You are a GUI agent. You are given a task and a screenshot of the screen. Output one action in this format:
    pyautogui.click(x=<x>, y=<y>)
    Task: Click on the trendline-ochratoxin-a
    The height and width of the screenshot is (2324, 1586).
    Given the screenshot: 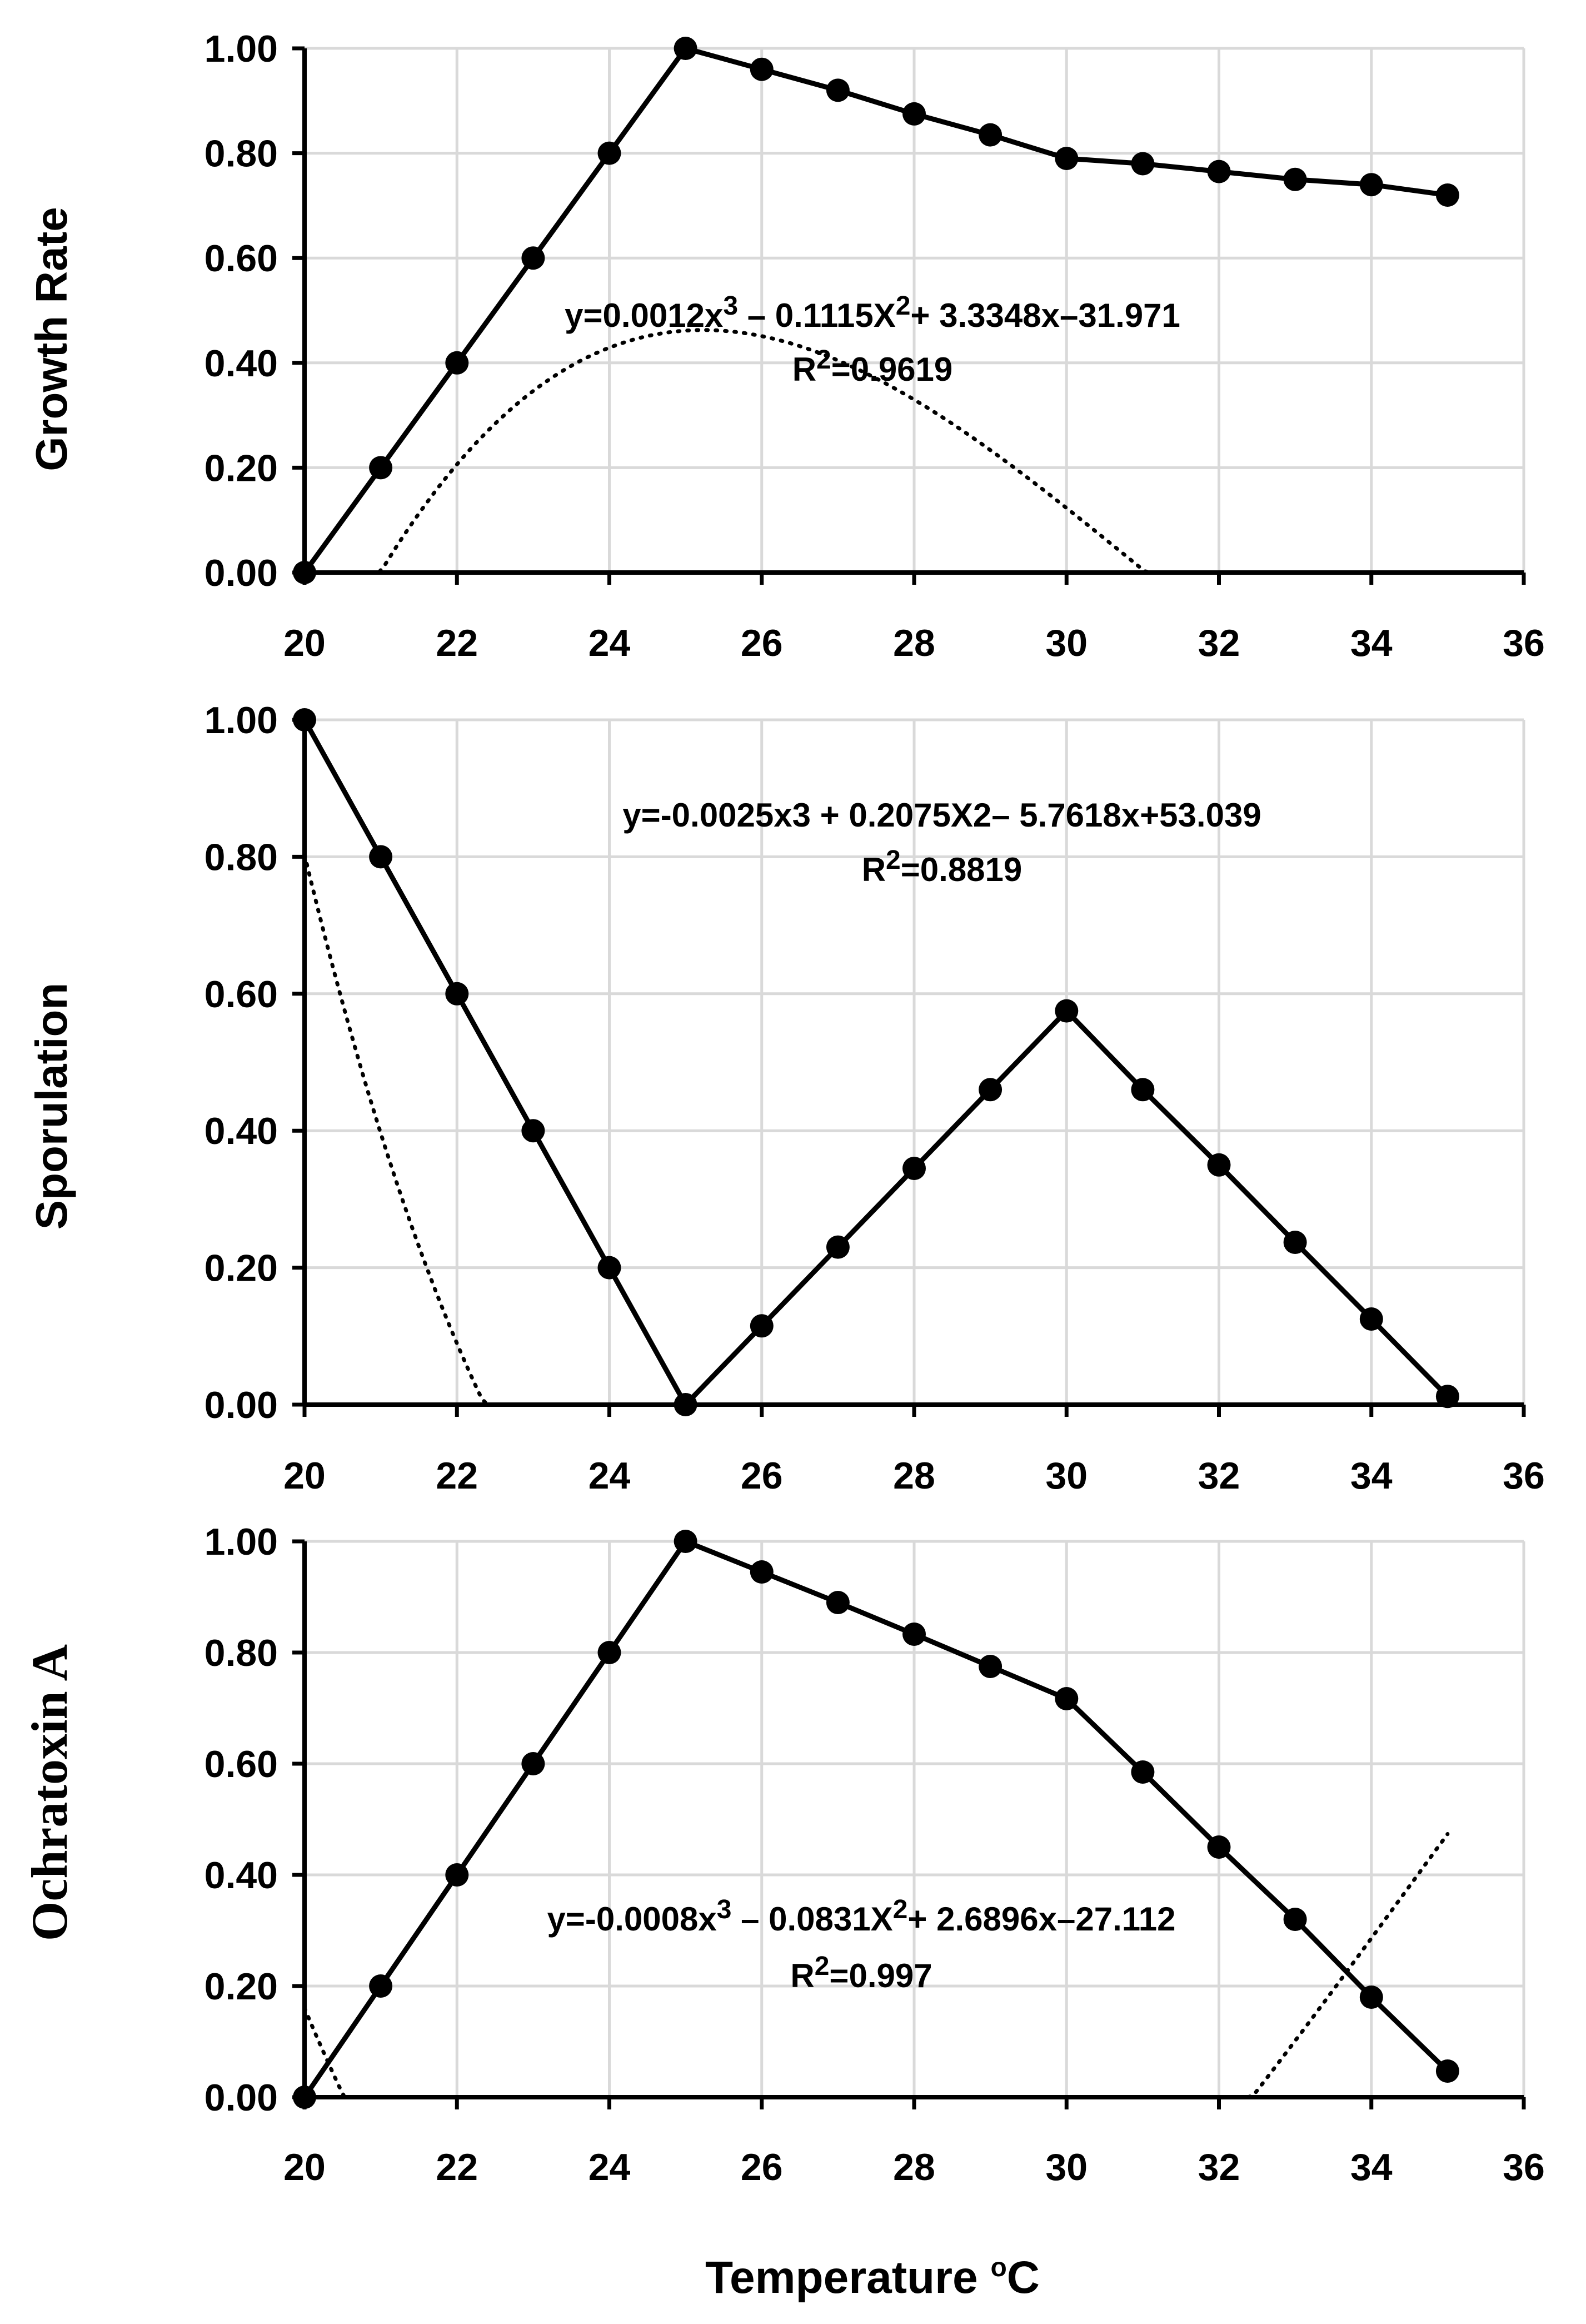 What is the action you would take?
    pyautogui.click(x=876, y=1965)
    